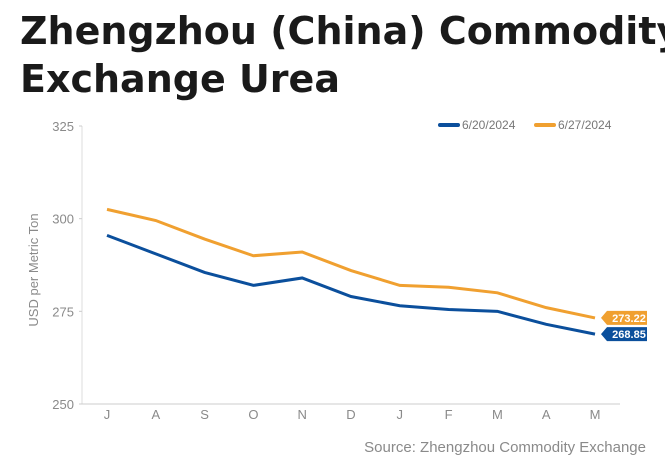 The image size is (665, 469). Describe the element at coordinates (63, 126) in the screenshot. I see `y-tick-label: 325` at that location.